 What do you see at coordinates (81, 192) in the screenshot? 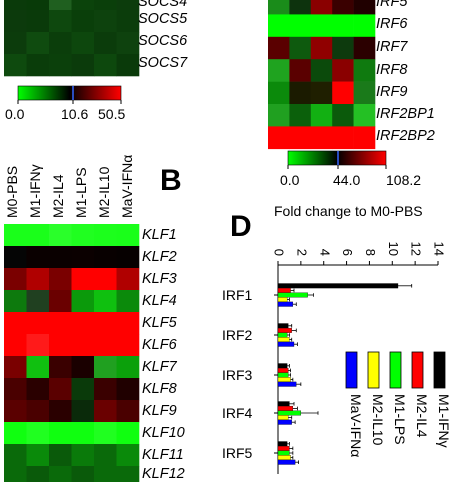
I see `column-header-m1-lps: M1-LPS` at bounding box center [81, 192].